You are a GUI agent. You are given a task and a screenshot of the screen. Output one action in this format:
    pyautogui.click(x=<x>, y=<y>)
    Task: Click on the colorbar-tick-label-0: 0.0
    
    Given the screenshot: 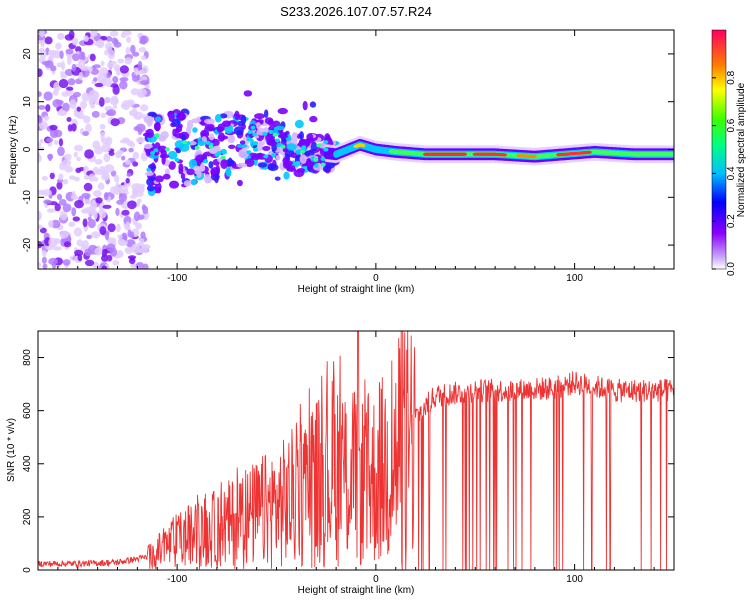 What is the action you would take?
    pyautogui.click(x=731, y=269)
    